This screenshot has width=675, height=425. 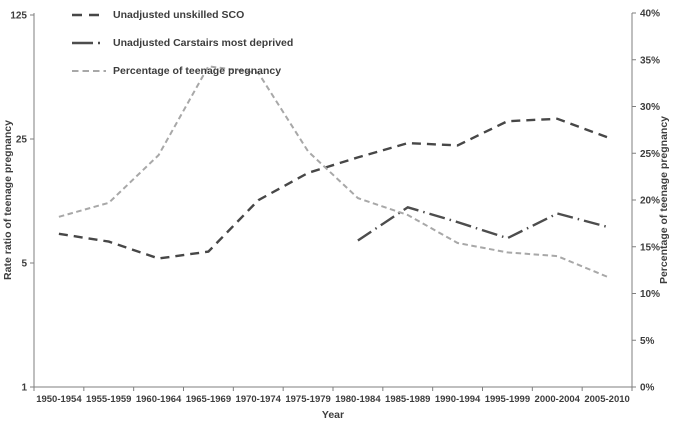 I want to click on left-axis-tick-label: 25, so click(x=22, y=140).